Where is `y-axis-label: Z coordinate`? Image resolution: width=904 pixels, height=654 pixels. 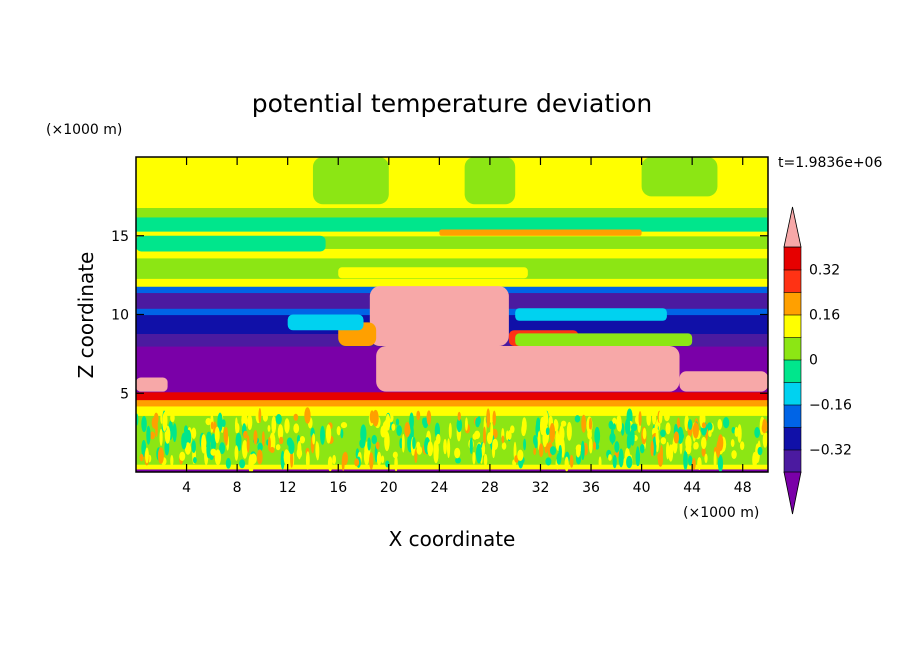 y-axis-label: Z coordinate is located at coordinates (86, 315).